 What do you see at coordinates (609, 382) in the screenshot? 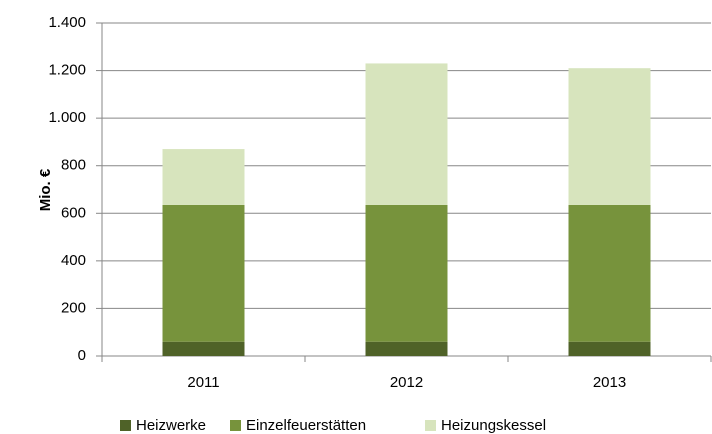
I see `x-tick-label: 2013` at bounding box center [609, 382].